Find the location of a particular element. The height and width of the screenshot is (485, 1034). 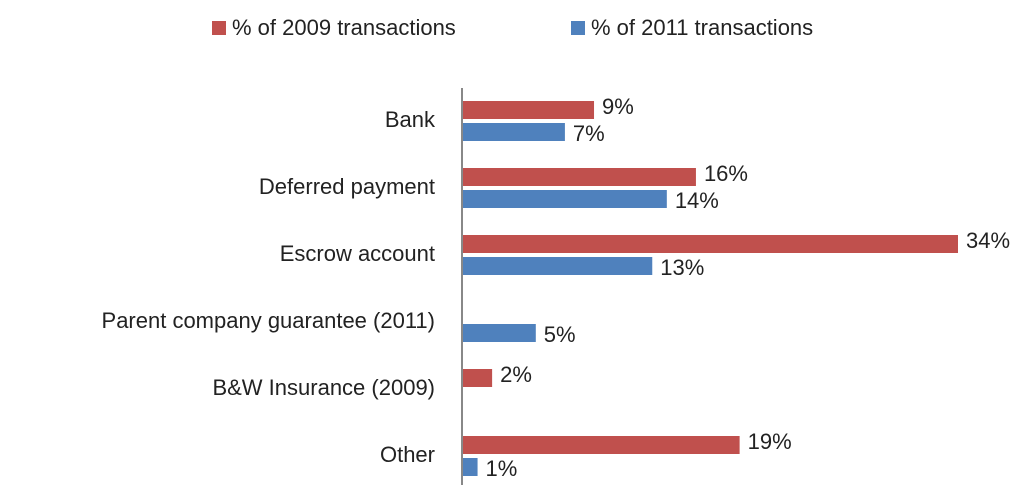

value-label: 5% is located at coordinates (560, 334).